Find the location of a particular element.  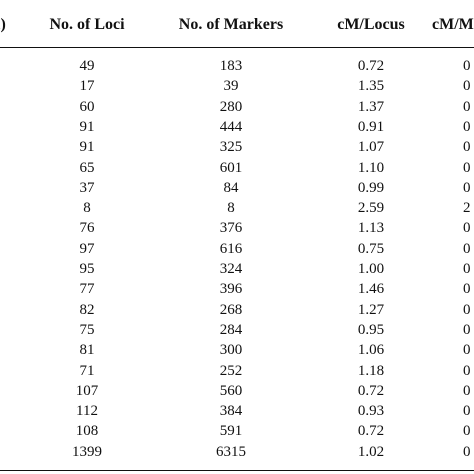

cell-cm-per-locus: 1.37 is located at coordinates (371, 106).